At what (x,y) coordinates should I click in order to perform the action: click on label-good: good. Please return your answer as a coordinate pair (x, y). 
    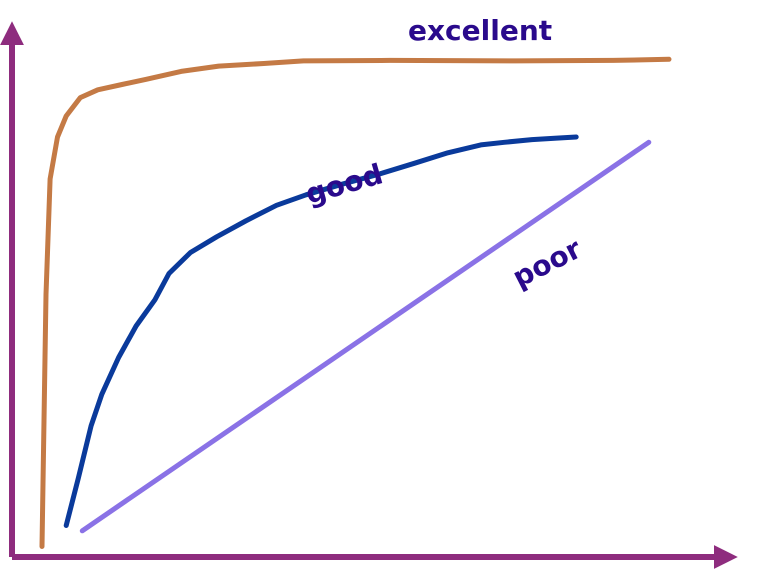
    Looking at the image, I should click on (344, 183).